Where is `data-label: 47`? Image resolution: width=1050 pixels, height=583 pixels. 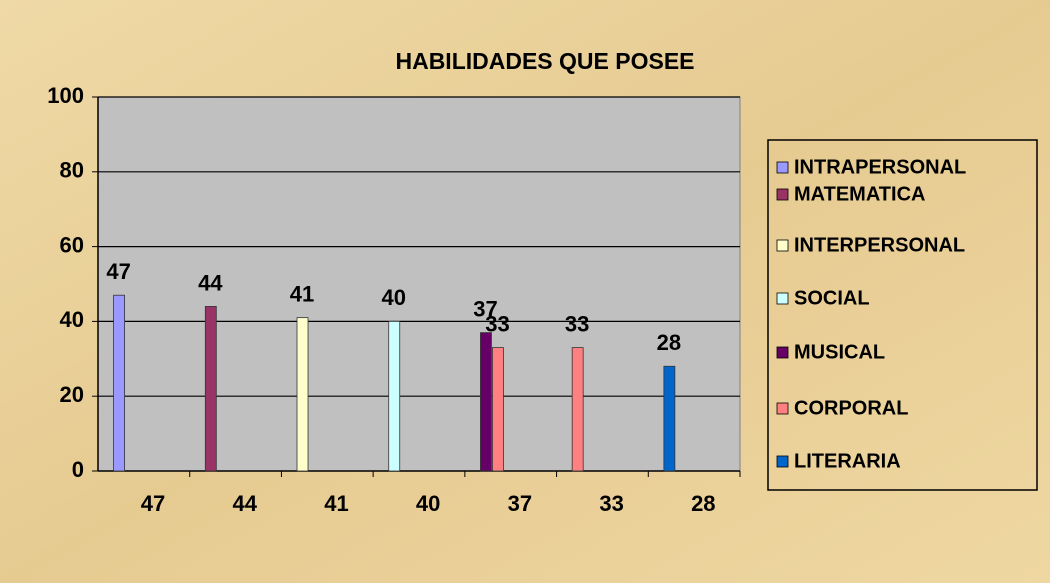 data-label: 47 is located at coordinates (118, 271).